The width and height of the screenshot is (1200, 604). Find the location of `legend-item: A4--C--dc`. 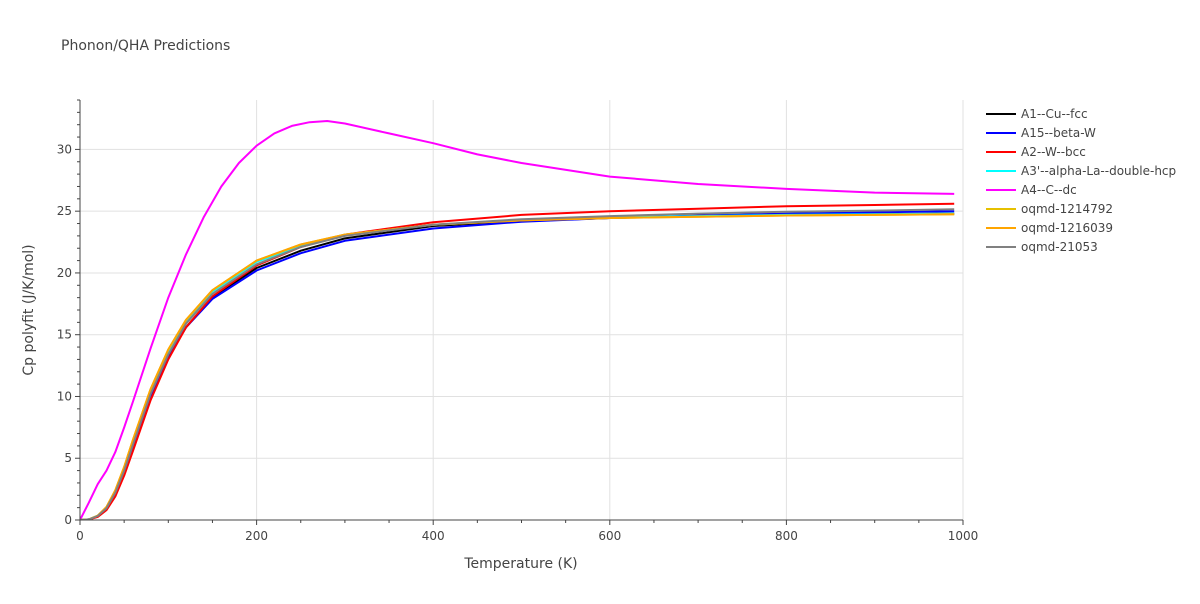

legend-item: A4--C--dc is located at coordinates (1031, 190).